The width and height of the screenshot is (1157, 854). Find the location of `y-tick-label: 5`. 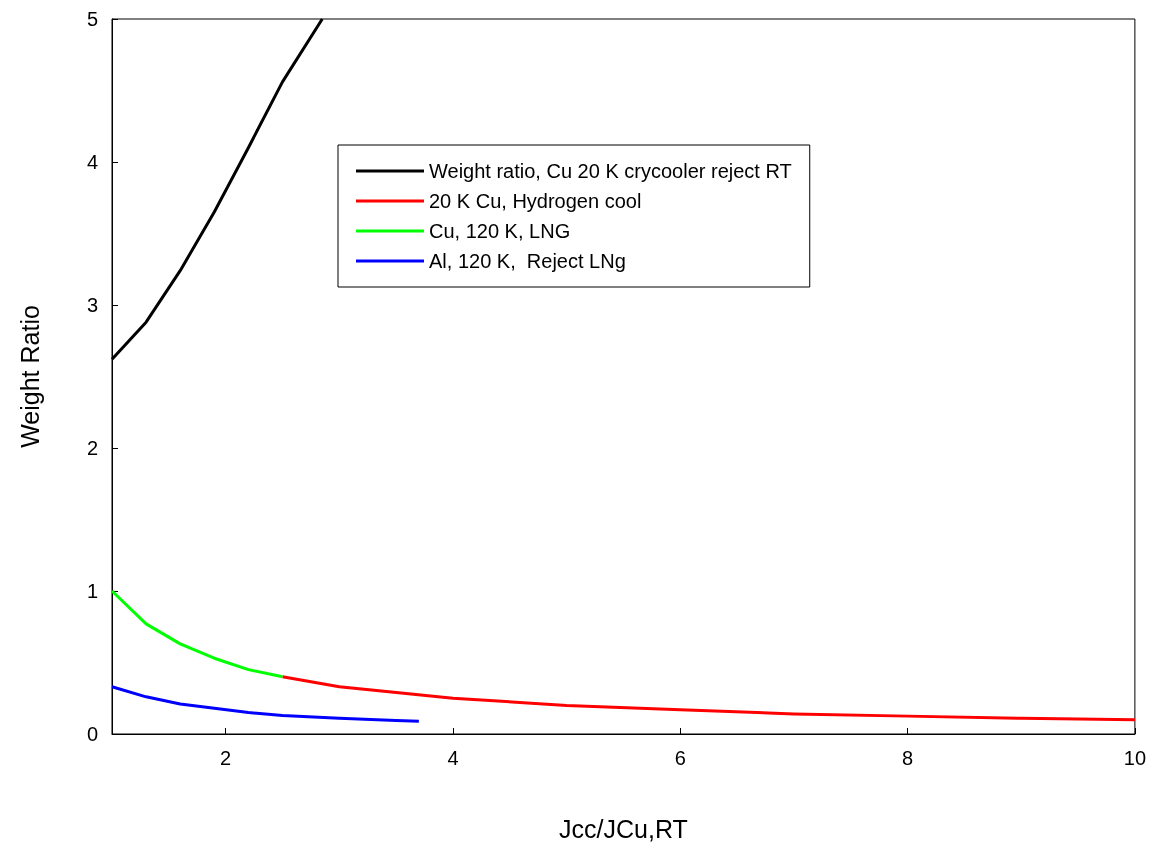

y-tick-label: 5 is located at coordinates (92, 19).